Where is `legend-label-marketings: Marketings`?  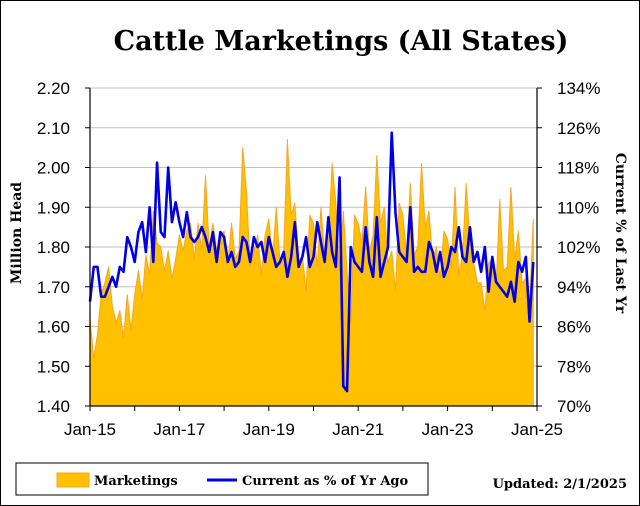 legend-label-marketings: Marketings is located at coordinates (136, 481).